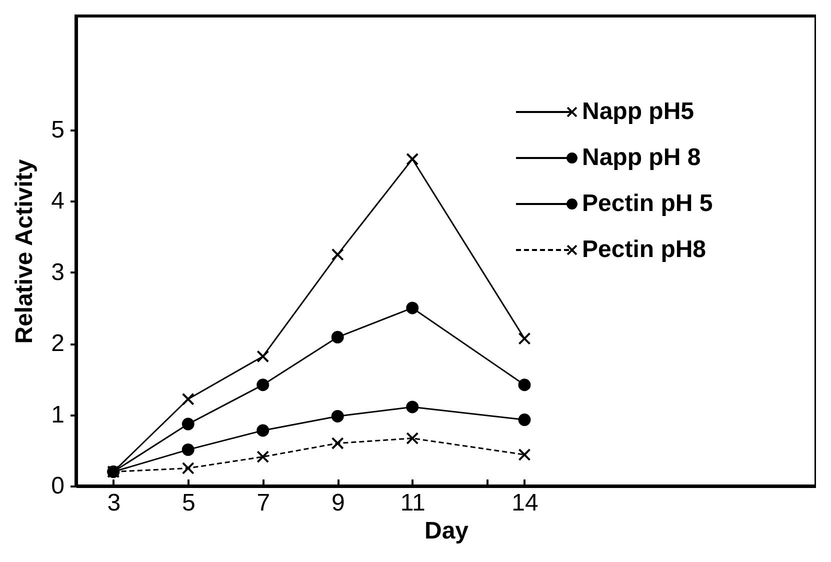 The height and width of the screenshot is (562, 831). What do you see at coordinates (644, 249) in the screenshot?
I see `legend-label: Pectin pH8` at bounding box center [644, 249].